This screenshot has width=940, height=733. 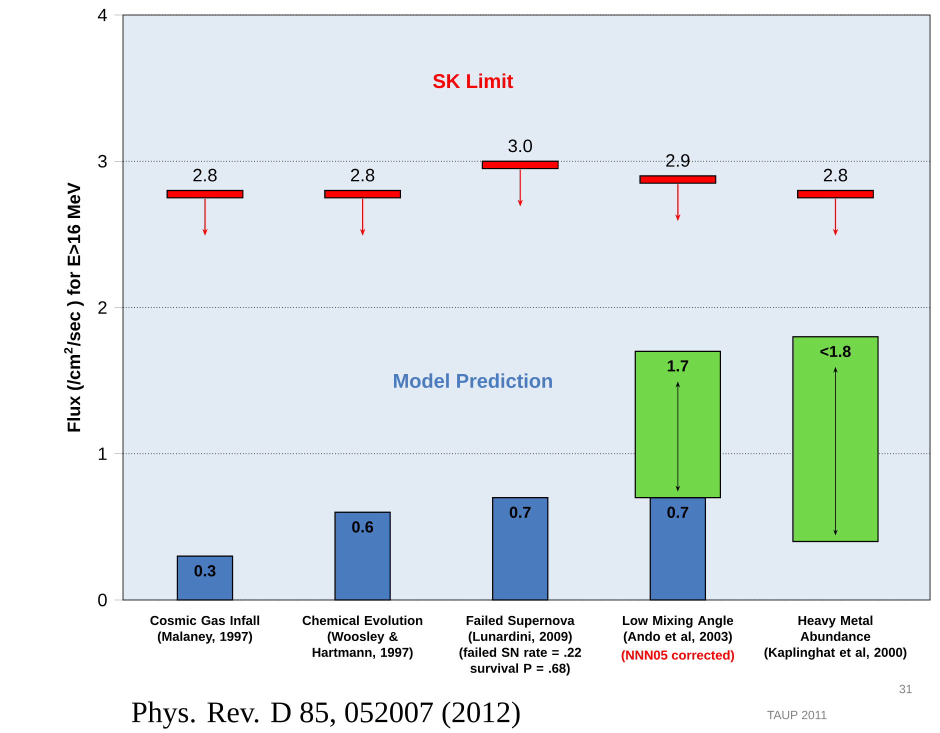 I want to click on x-tick-label: Heavy Metal Abundance (Kaplinghat et al, 2000), so click(x=835, y=638).